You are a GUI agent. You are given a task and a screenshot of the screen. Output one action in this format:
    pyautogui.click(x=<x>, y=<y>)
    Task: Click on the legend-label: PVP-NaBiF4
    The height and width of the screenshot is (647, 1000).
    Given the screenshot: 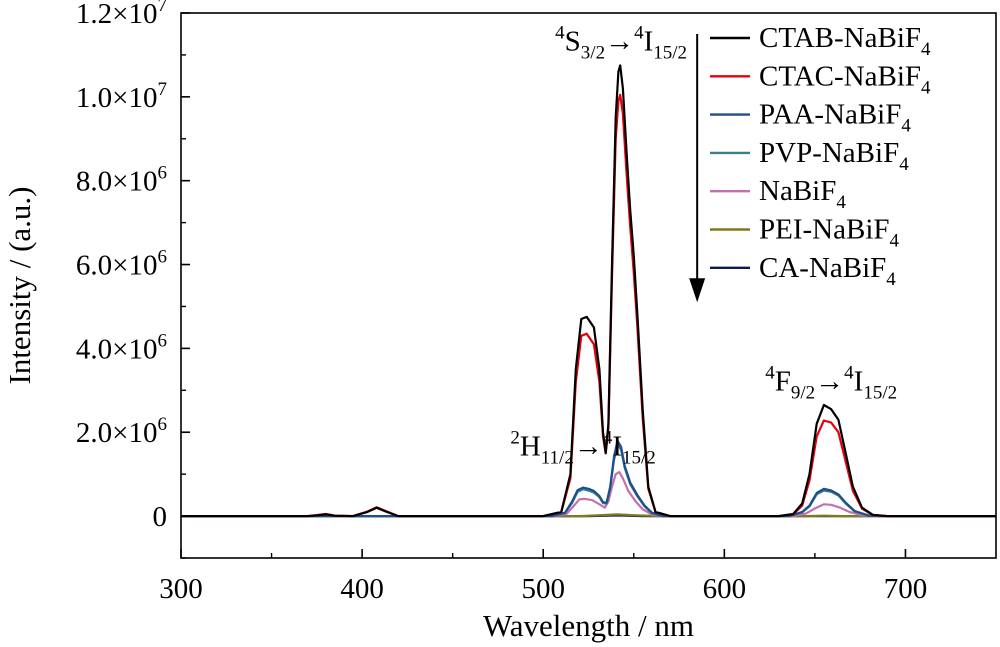 What is the action you would take?
    pyautogui.click(x=834, y=156)
    